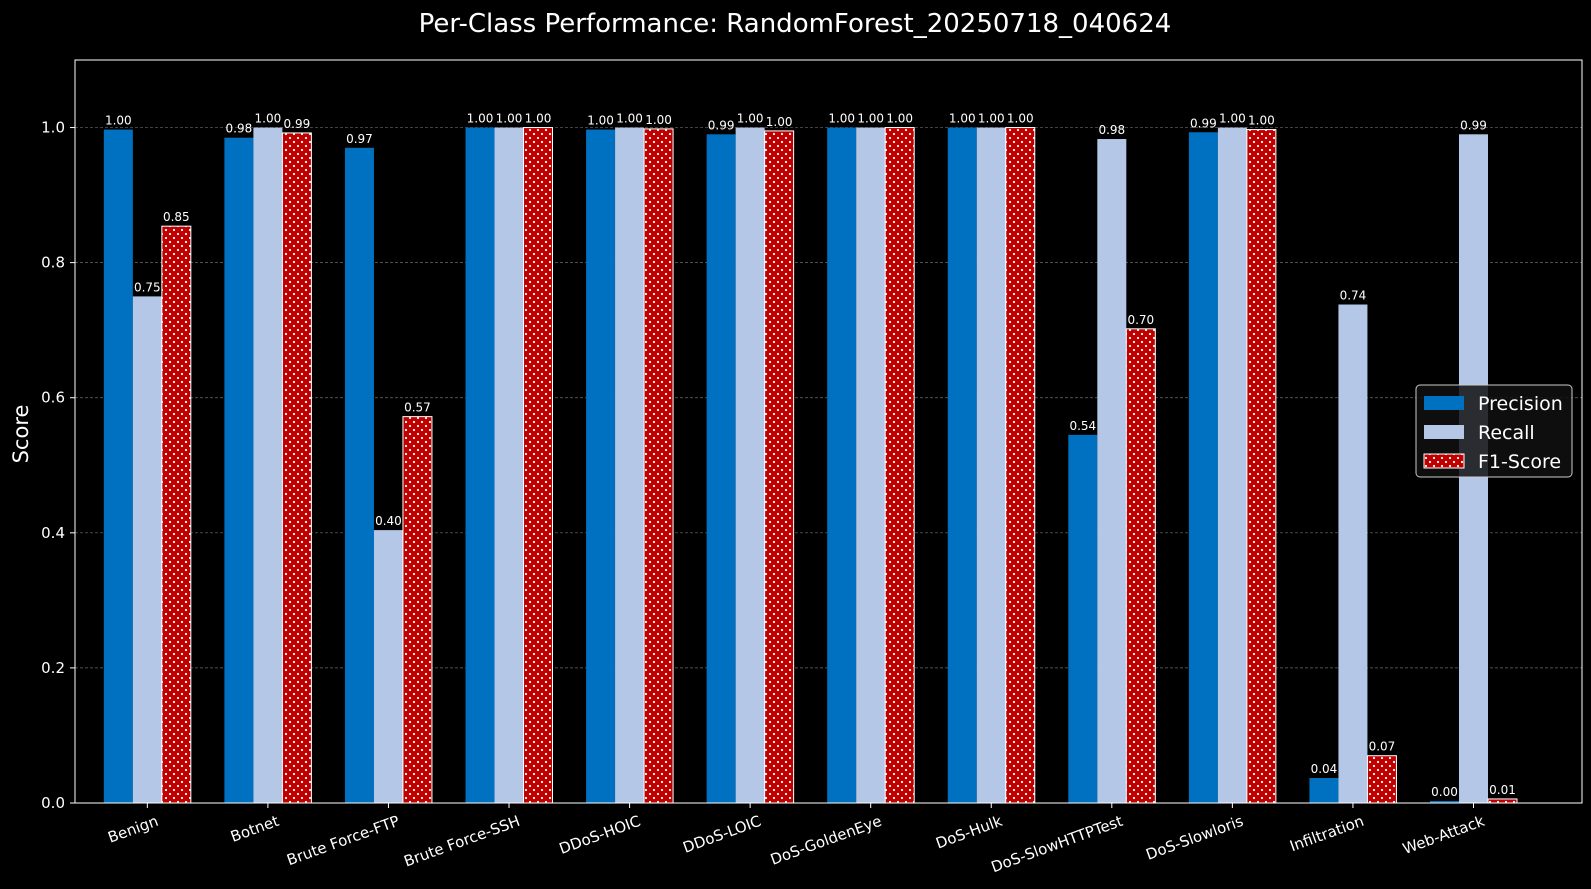  I want to click on x-tick-label: DDoS-LOIC, so click(722, 834).